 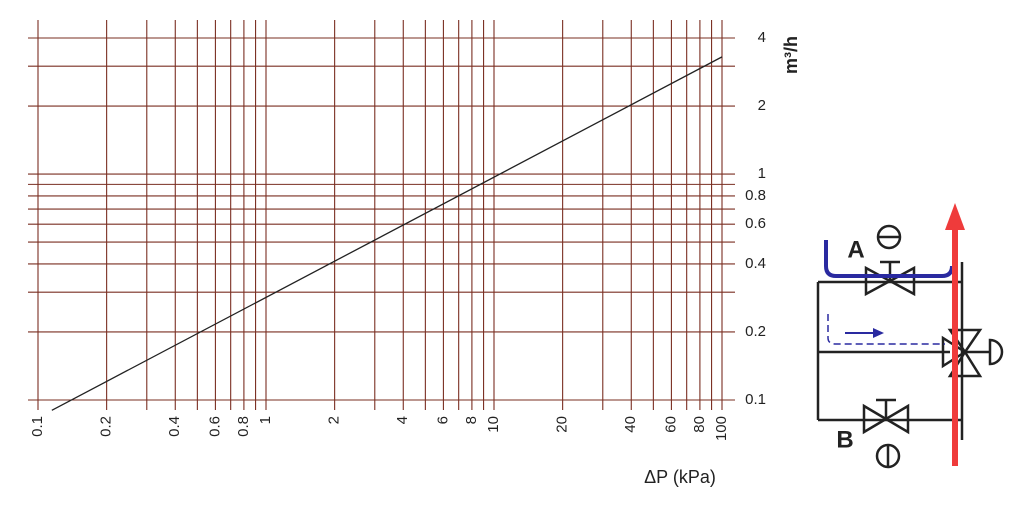 What do you see at coordinates (493, 424) in the screenshot?
I see `x-tick-label: 10` at bounding box center [493, 424].